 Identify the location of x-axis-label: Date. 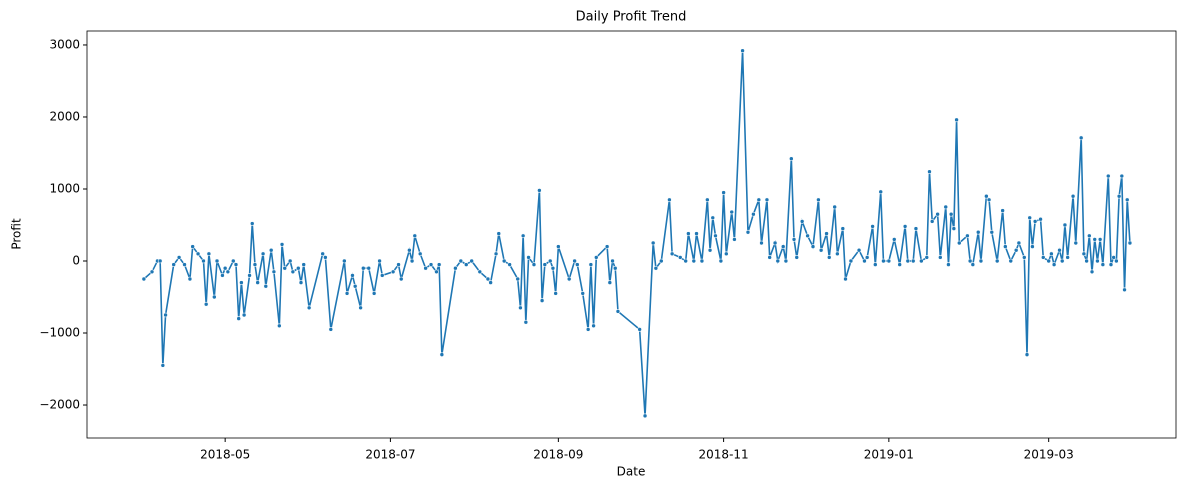
(631, 472).